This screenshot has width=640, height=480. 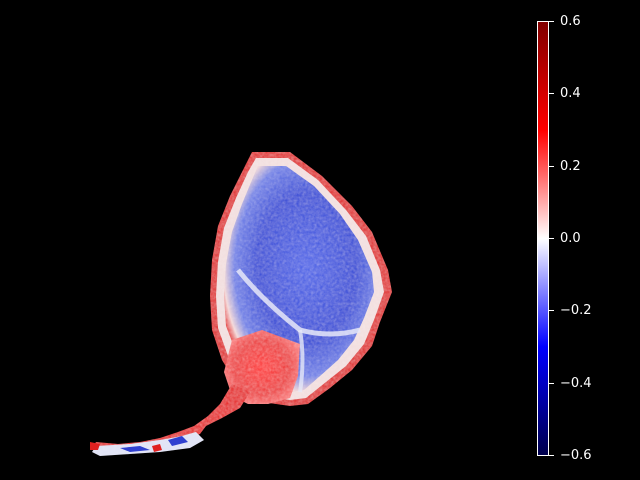 I want to click on inner-divider, so click(x=298, y=302).